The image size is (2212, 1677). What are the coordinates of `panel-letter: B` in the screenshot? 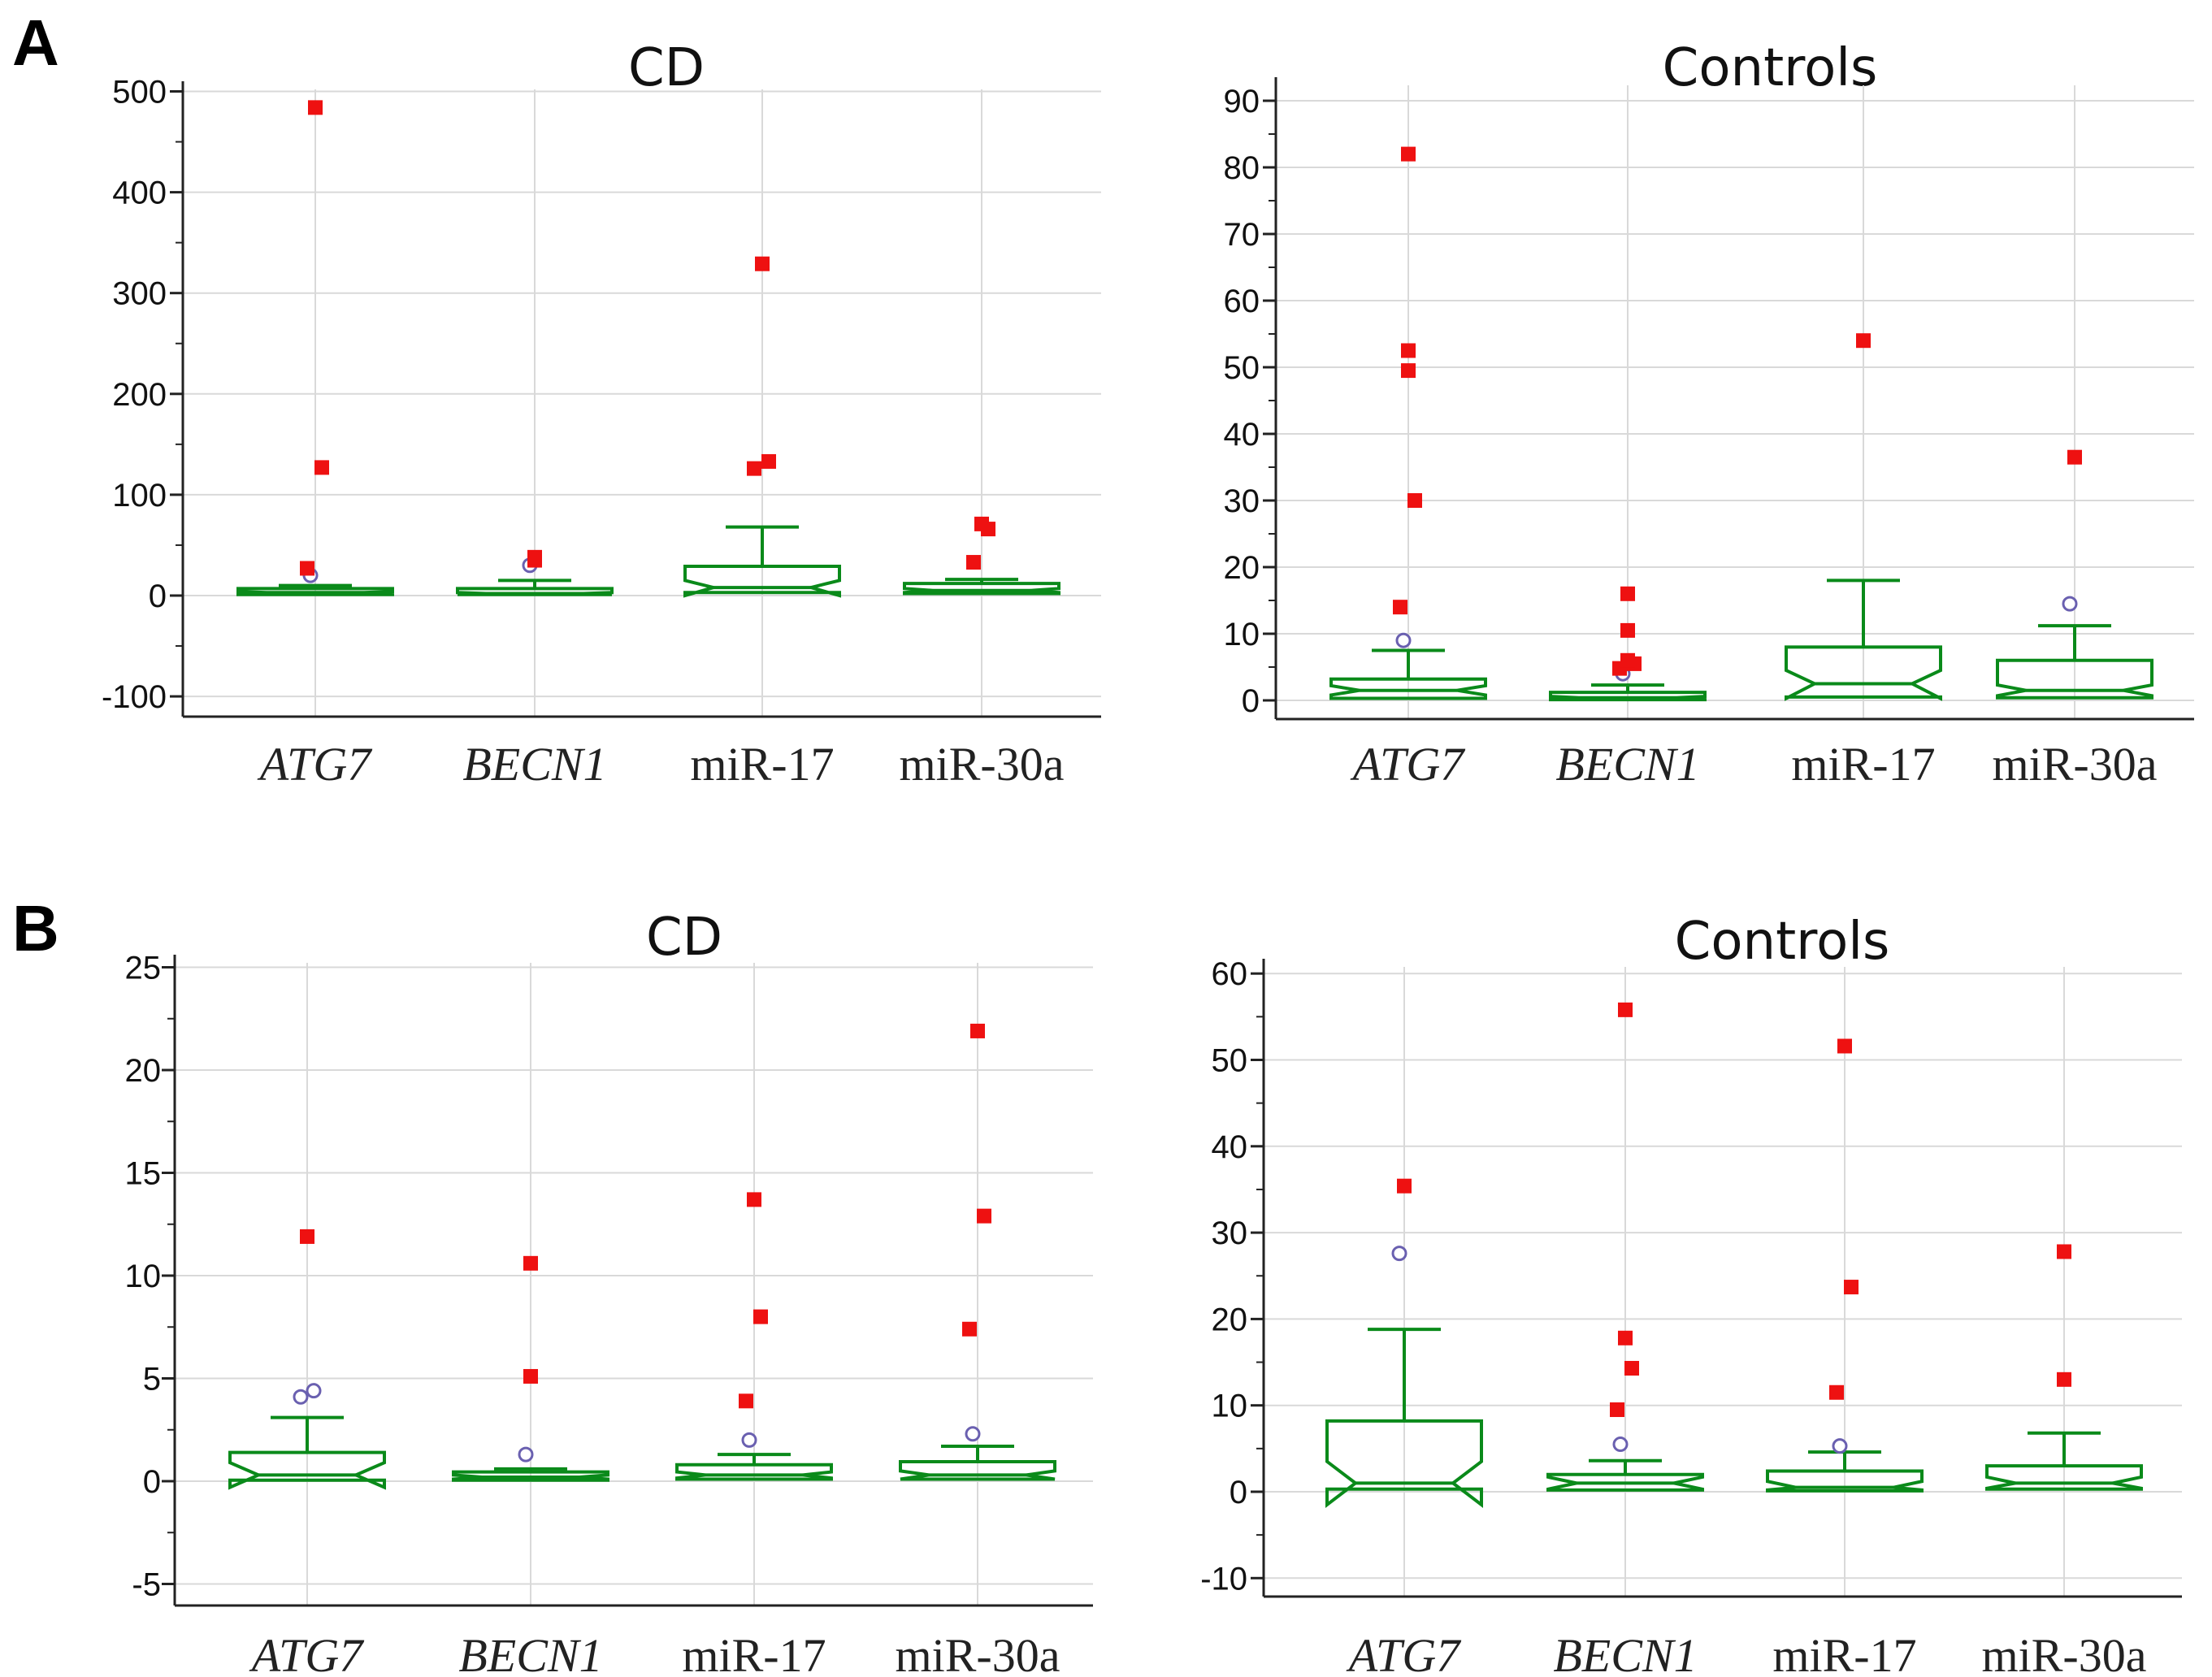 It's located at (36, 928).